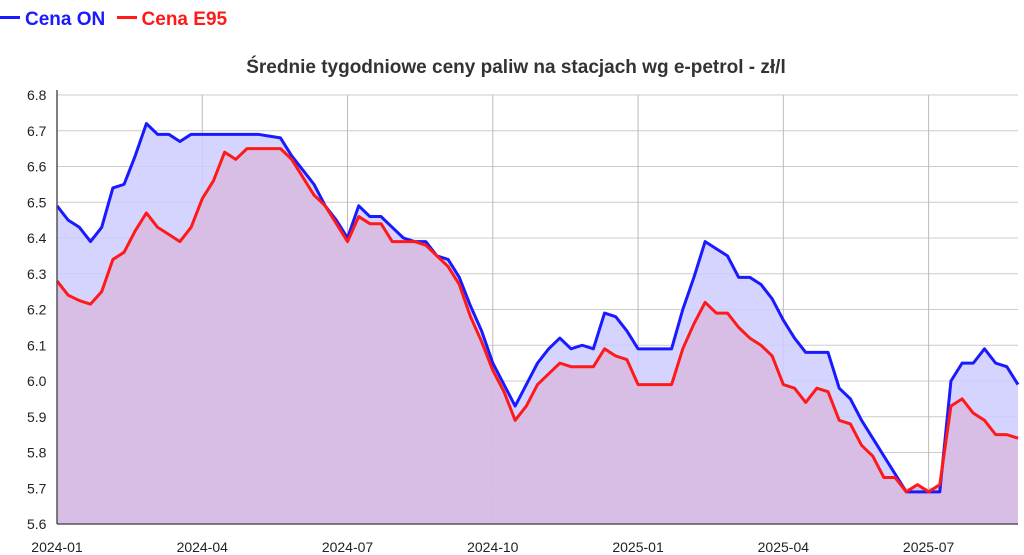 The width and height of the screenshot is (1024, 555). Describe the element at coordinates (638, 547) in the screenshot. I see `x-tick-label: 2025-01` at that location.